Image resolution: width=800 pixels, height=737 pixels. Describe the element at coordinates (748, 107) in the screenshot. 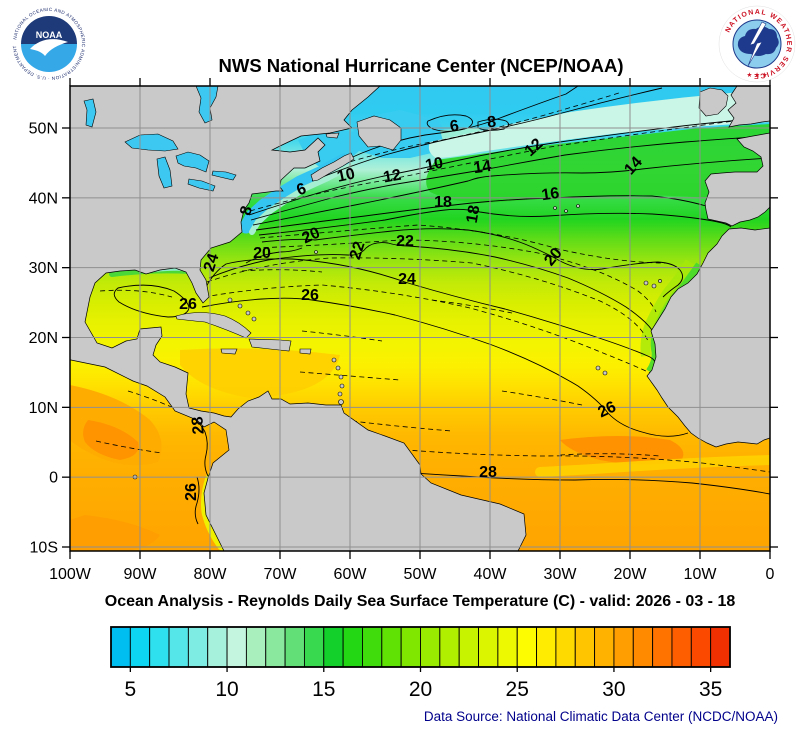

I see `land-europe-britain` at that location.